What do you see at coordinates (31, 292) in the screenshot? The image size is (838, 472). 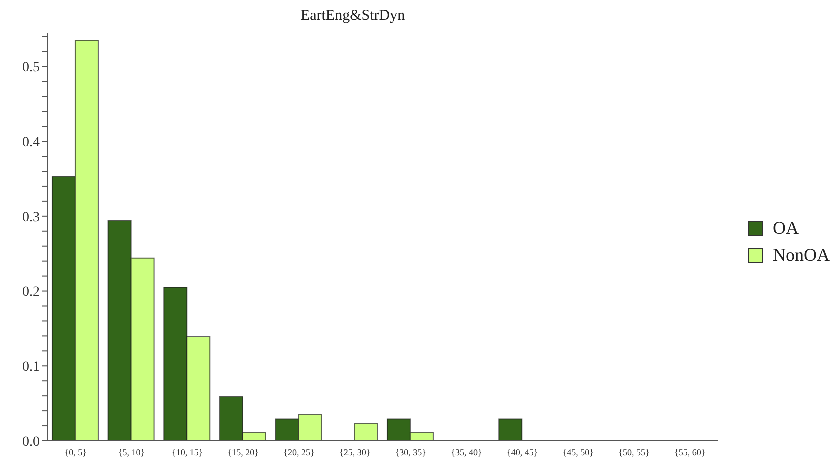 I see `y-tick-label: 0.2` at bounding box center [31, 292].